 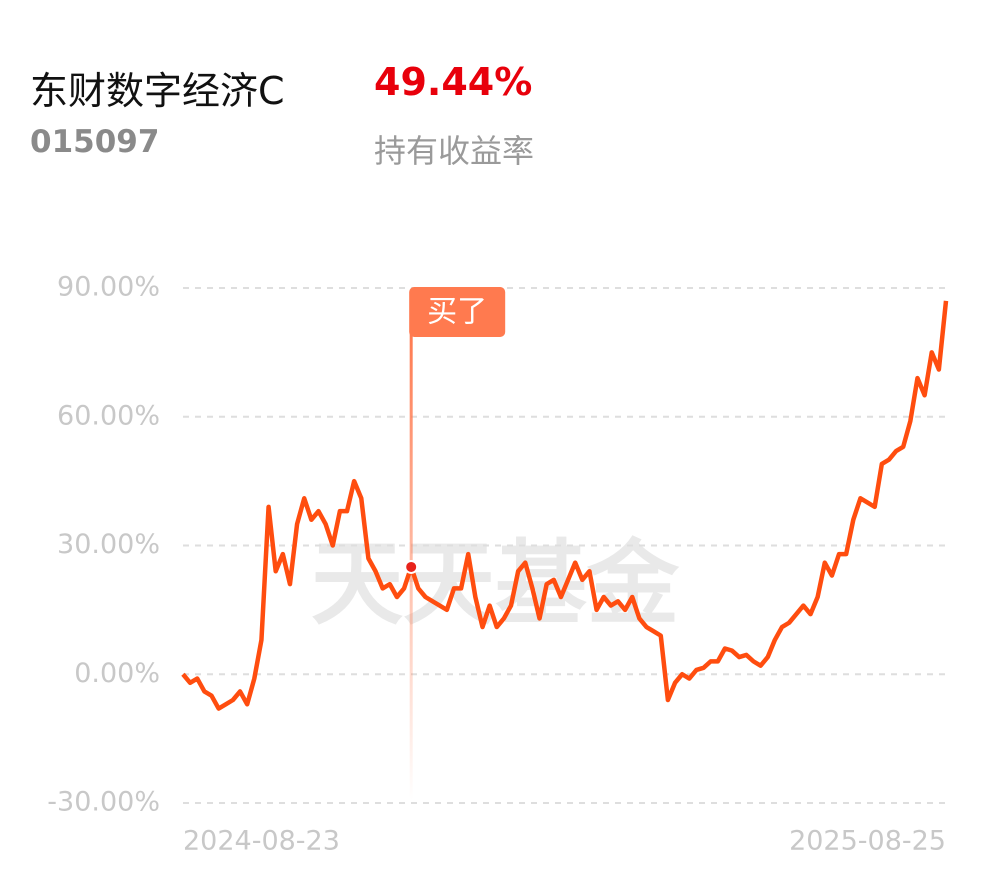 I want to click on marker-point, so click(x=411, y=566).